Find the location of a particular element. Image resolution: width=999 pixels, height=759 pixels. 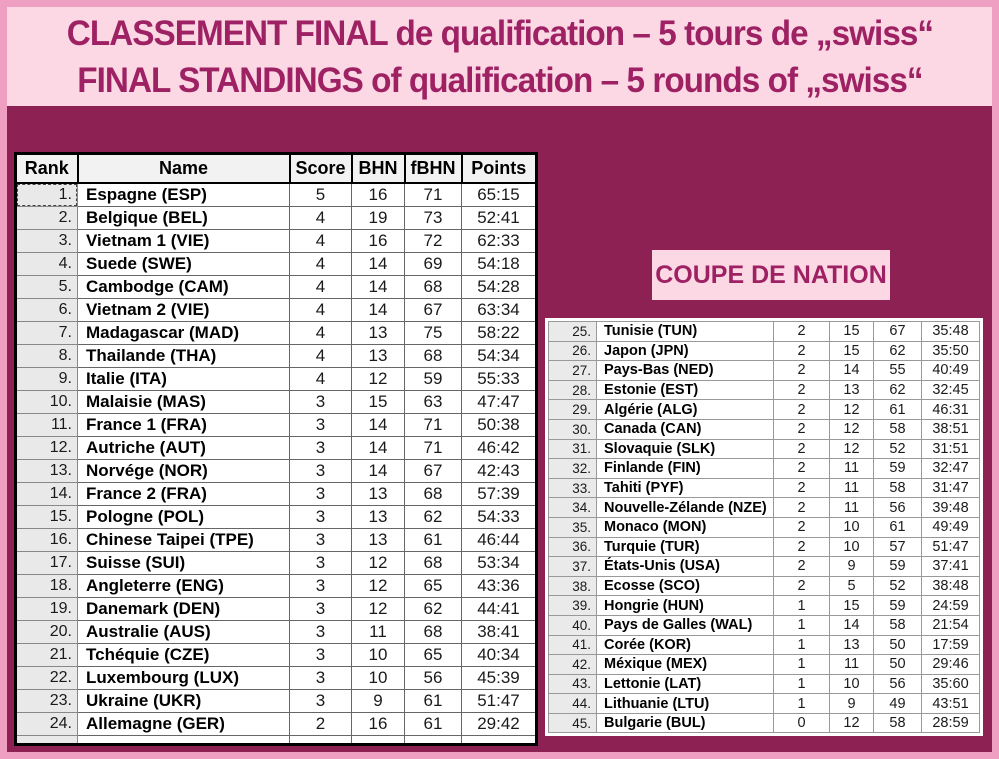

points-cell: 49:49 is located at coordinates (950, 527).